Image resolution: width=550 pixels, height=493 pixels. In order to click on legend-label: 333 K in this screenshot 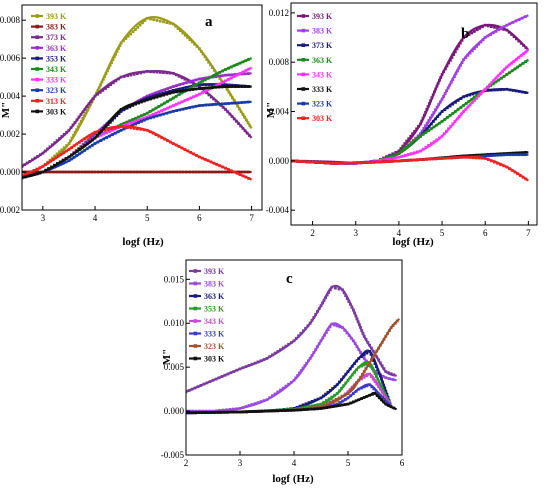, I will do `click(56, 80)`.